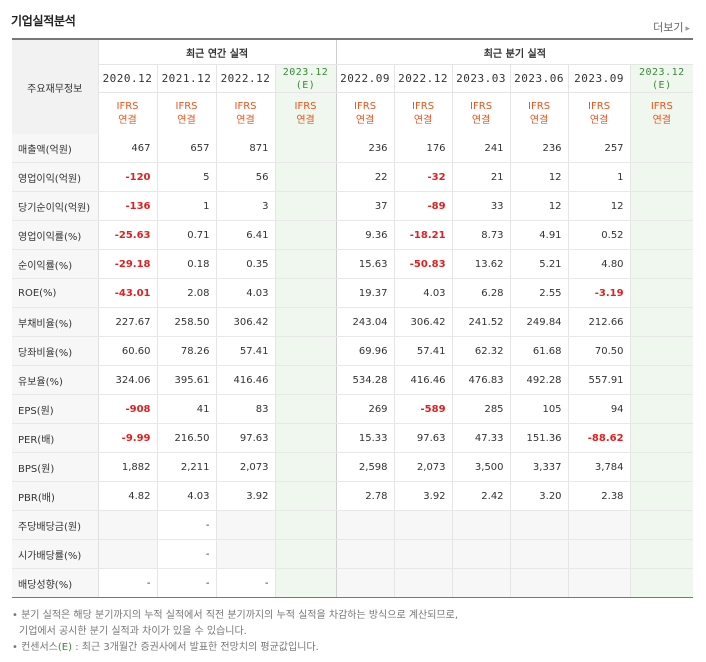  Describe the element at coordinates (55, 409) in the screenshot. I see `row-label: EPS(원)` at that location.